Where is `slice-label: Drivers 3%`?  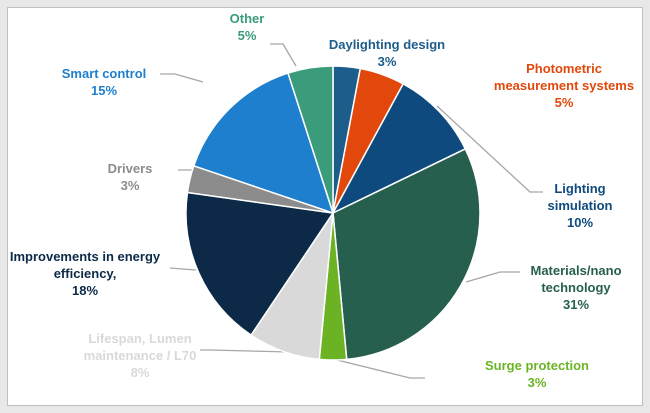
slice-label: Drivers 3% is located at coordinates (130, 177).